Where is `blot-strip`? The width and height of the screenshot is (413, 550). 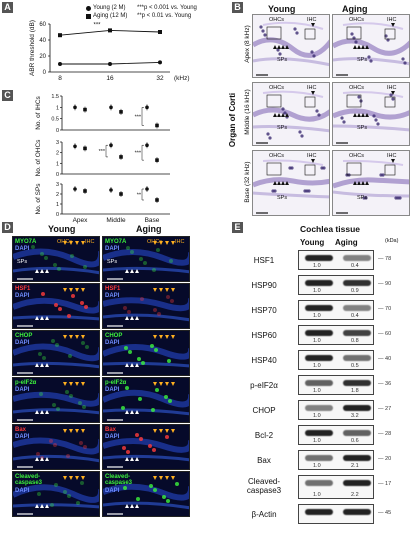
blot-strip is located at coordinates (336, 514).